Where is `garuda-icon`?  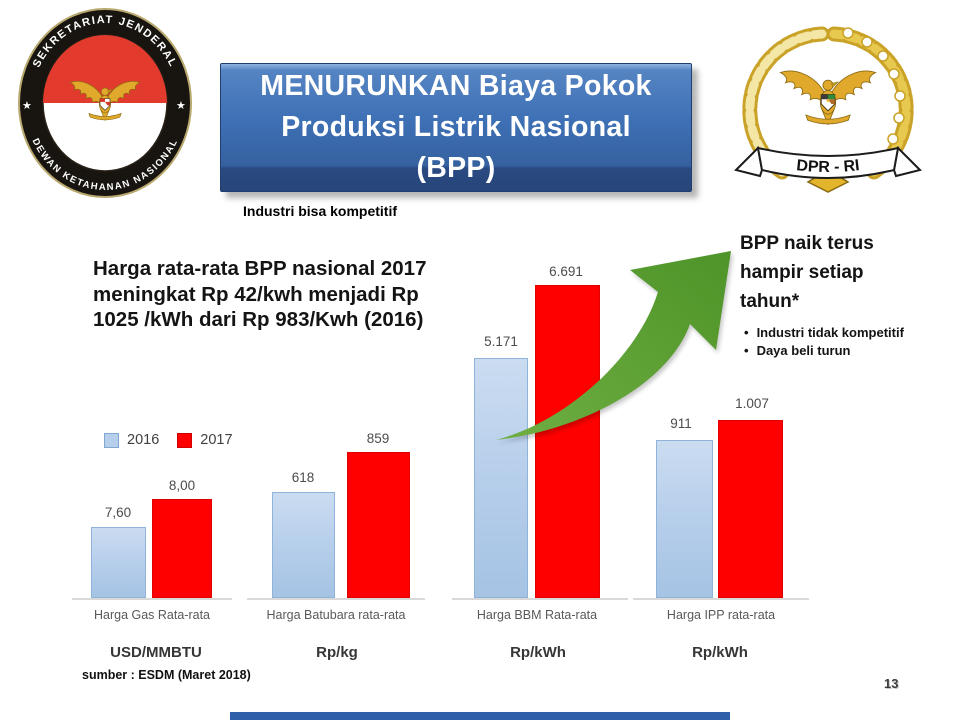
garuda-icon is located at coordinates (105, 101).